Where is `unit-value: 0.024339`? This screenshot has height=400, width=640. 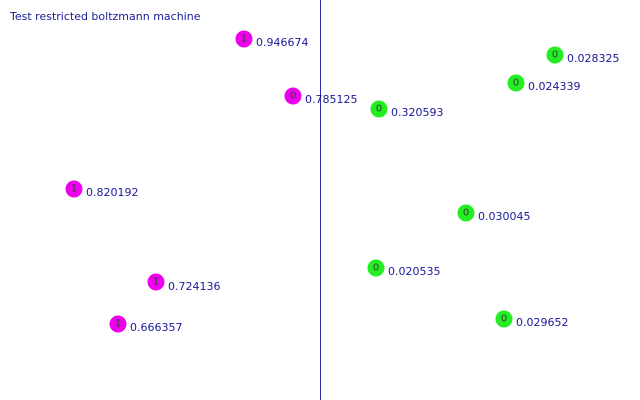 unit-value: 0.024339 is located at coordinates (554, 86).